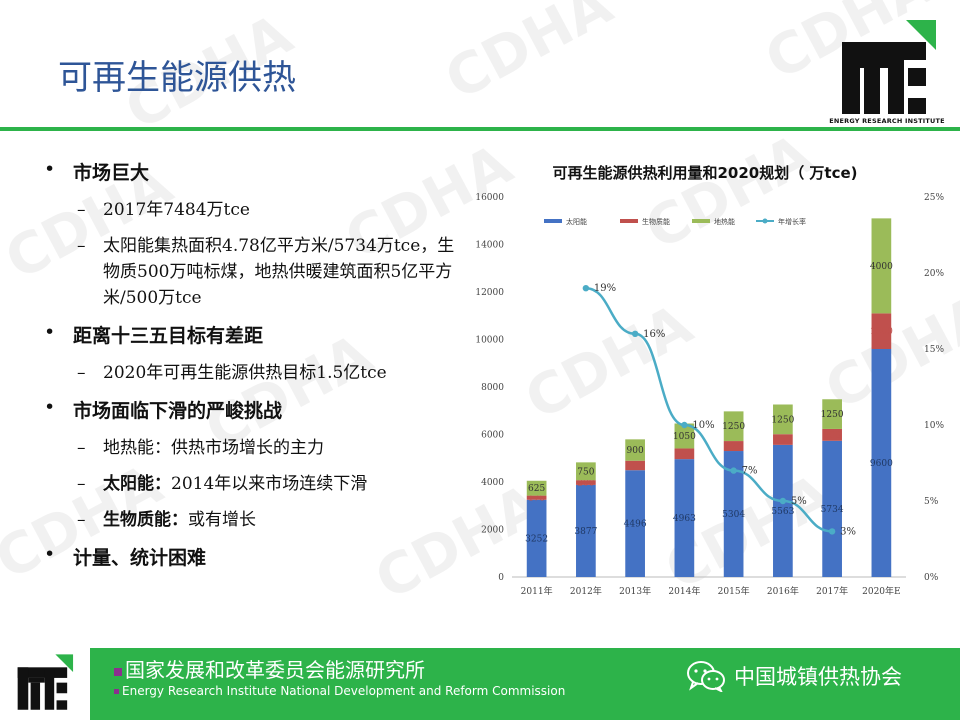 This screenshot has width=960, height=720. Describe the element at coordinates (255, 210) in the screenshot. I see `bullet-item: 2017年7484万tce` at that location.